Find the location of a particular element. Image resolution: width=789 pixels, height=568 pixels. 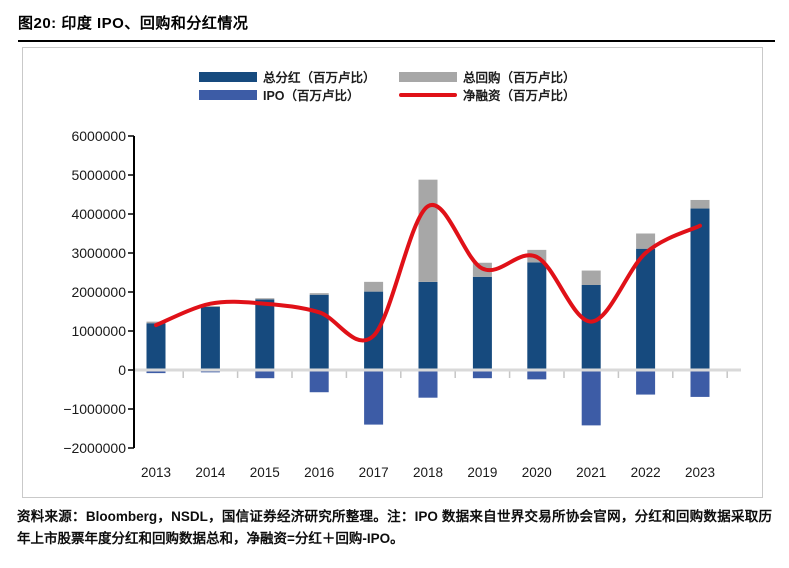

bar-dividend-2017 is located at coordinates (374, 330).